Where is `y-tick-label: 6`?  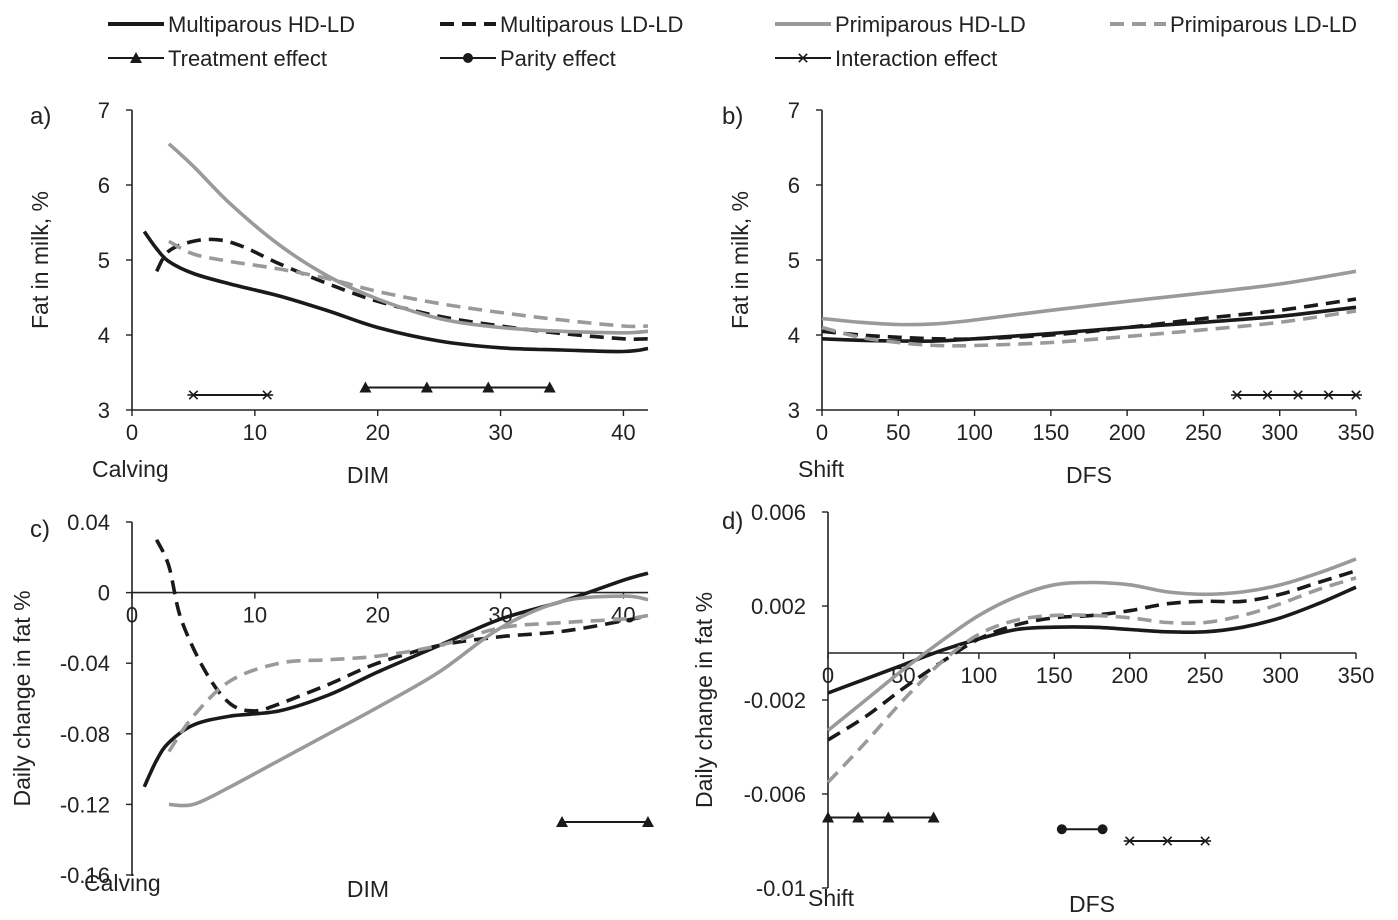 y-tick-label: 6 is located at coordinates (104, 185).